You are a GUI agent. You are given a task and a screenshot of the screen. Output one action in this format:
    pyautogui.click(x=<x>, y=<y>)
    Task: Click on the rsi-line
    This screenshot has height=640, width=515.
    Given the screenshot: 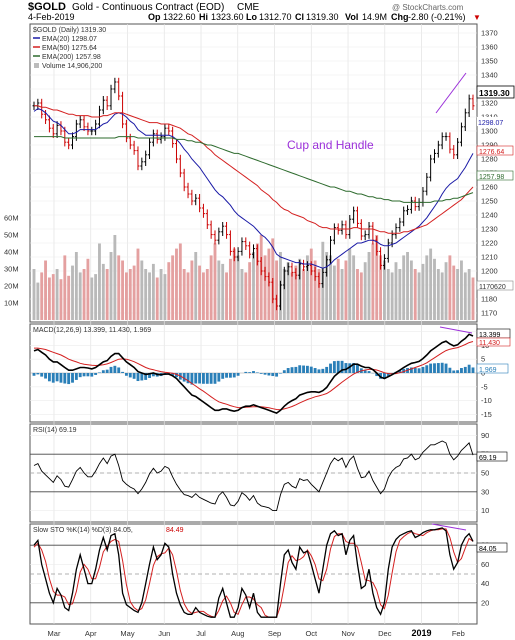 What is the action you would take?
    pyautogui.click(x=253, y=476)
    